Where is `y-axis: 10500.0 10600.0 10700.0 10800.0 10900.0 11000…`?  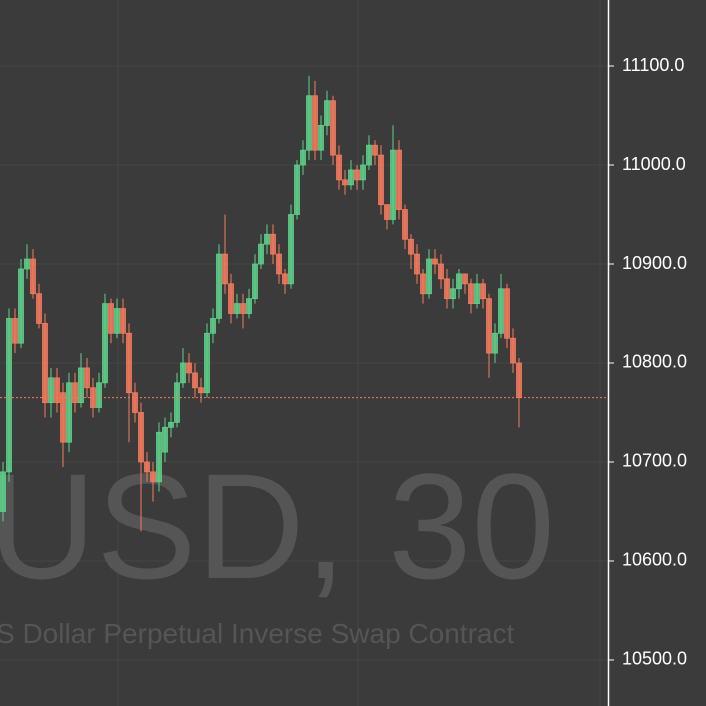 y-axis: 10500.0 10600.0 10700.0 10800.0 10900.0 11000… is located at coordinates (647, 362).